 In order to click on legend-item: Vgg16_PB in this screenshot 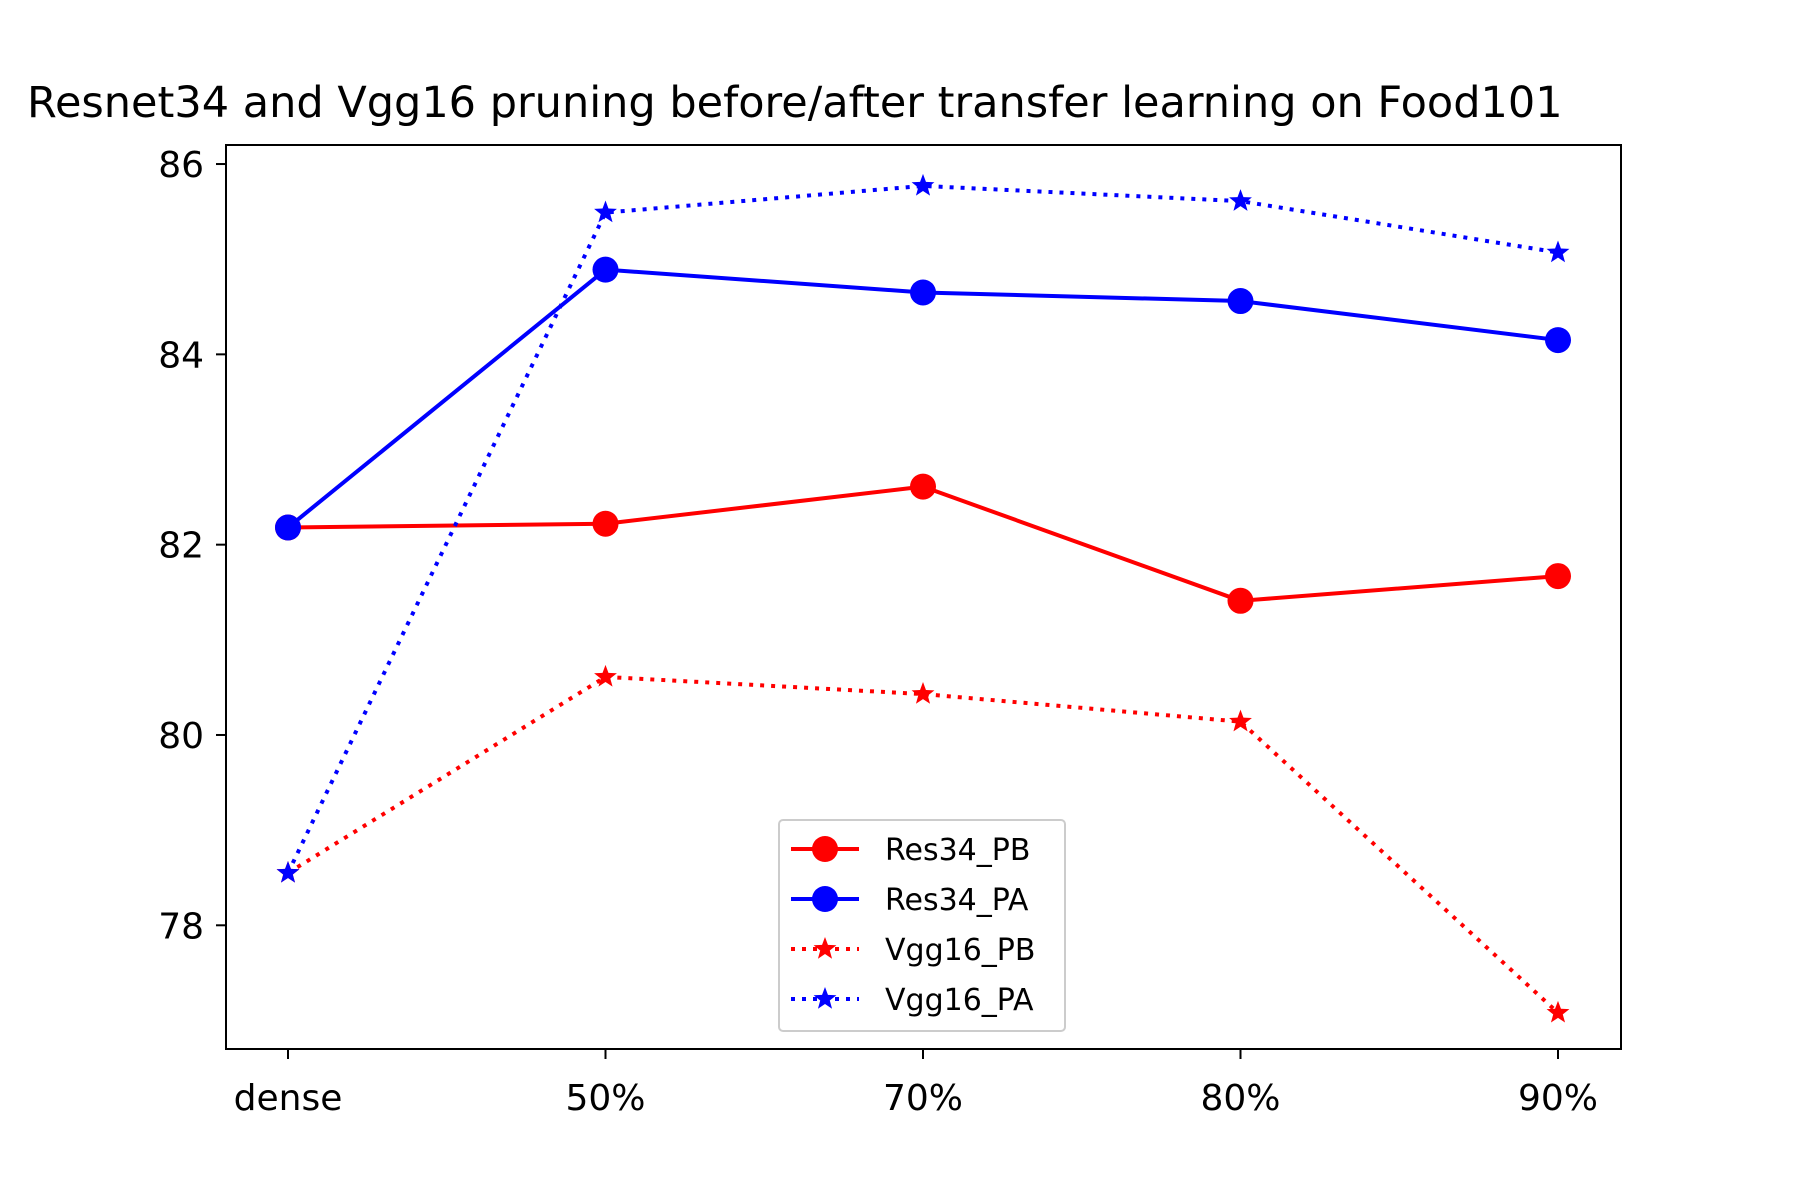, I will do `click(913, 950)`.